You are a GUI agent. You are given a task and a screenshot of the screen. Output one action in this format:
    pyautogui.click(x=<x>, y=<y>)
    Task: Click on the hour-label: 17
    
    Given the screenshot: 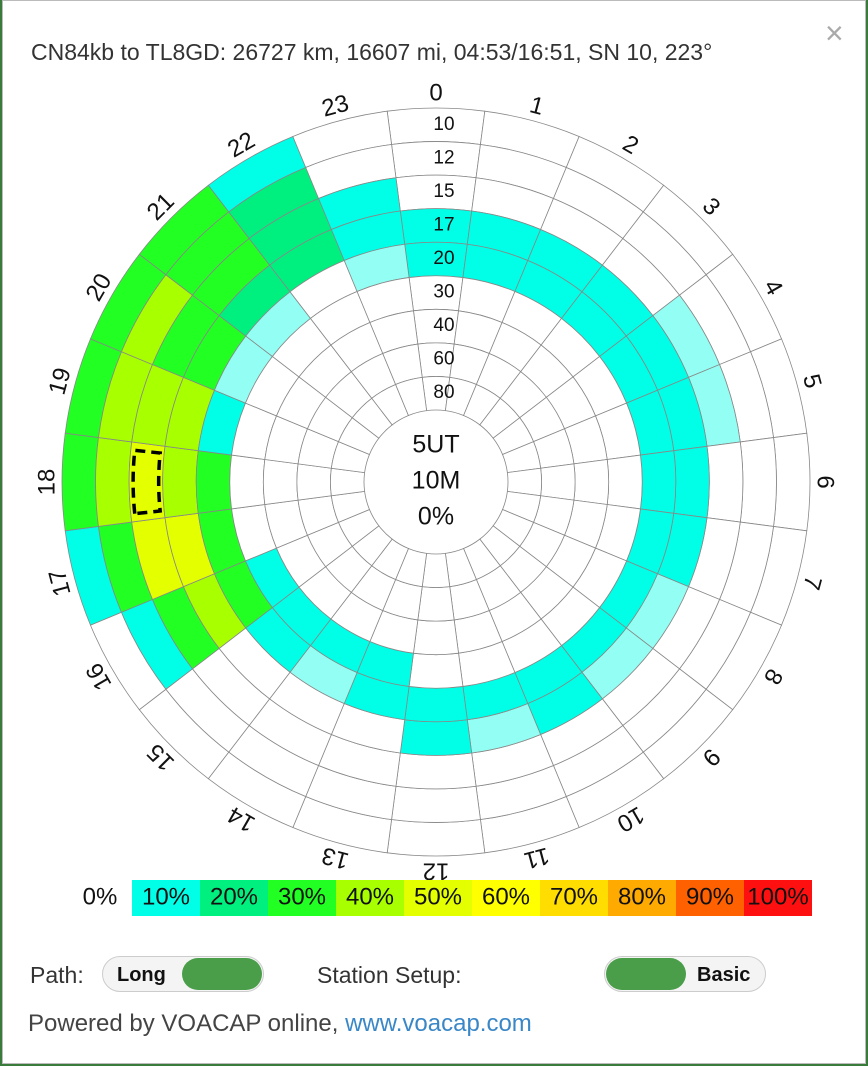 What is the action you would take?
    pyautogui.click(x=60, y=582)
    